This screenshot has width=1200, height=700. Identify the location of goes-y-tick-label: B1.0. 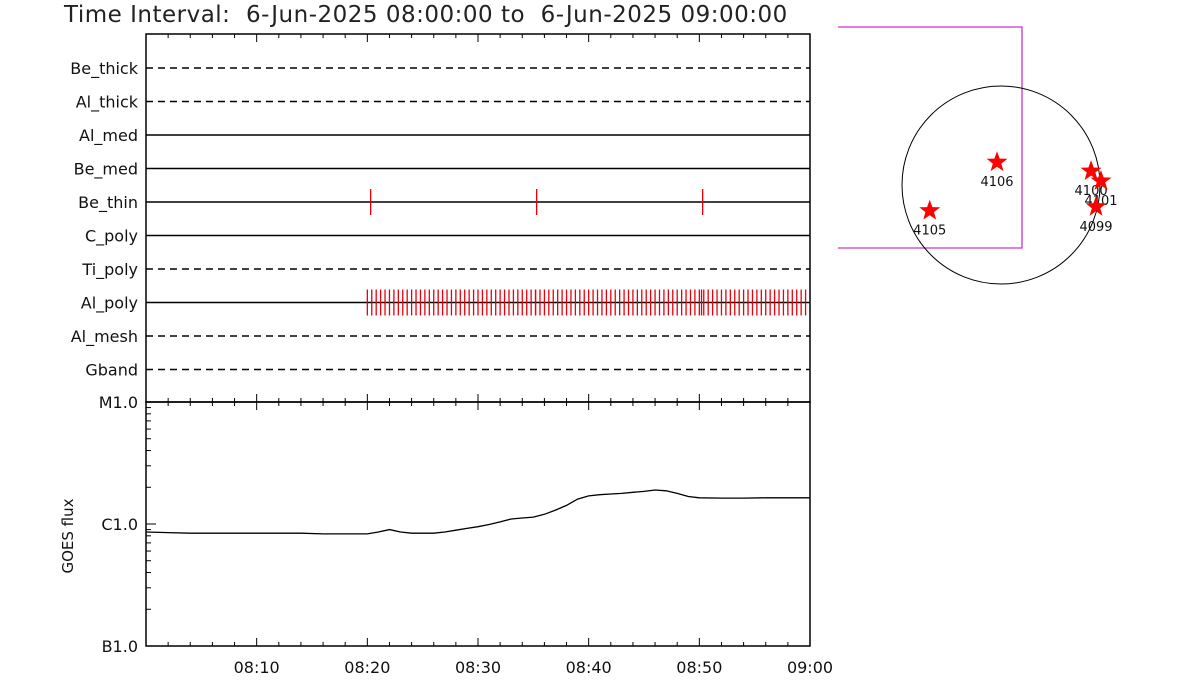
(120, 646).